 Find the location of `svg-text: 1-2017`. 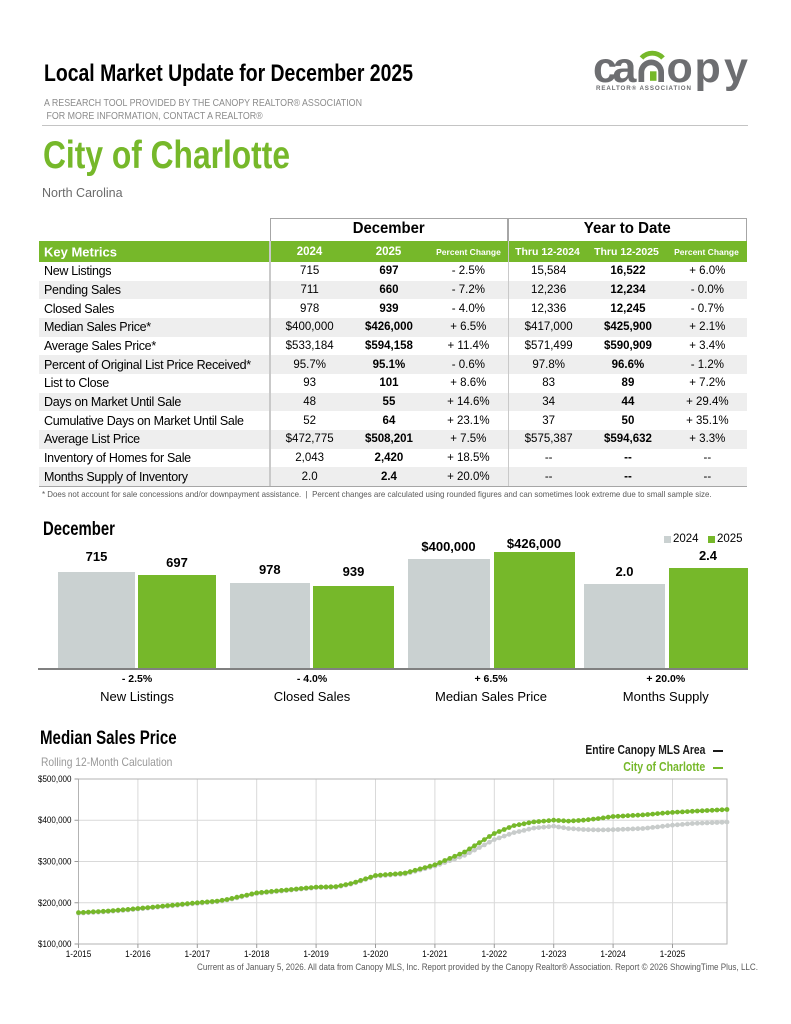

svg-text: 1-2017 is located at coordinates (198, 954).